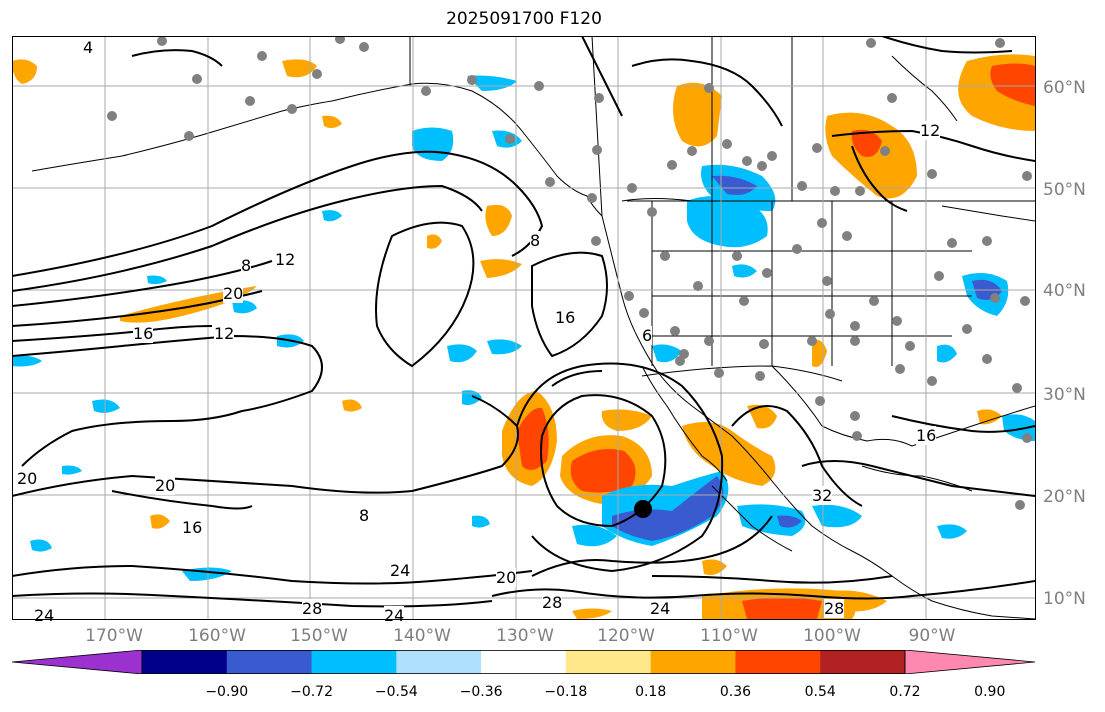  I want to click on colorbar-svg, so click(523, 662).